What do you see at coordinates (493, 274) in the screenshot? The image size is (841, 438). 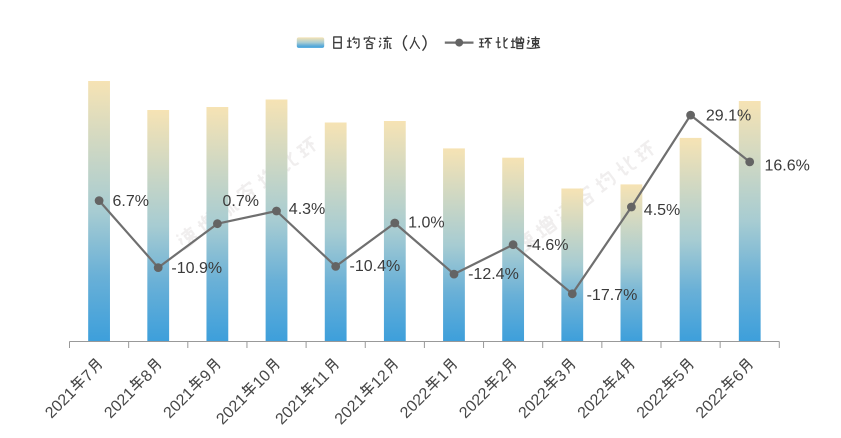 I see `svg-text: -12.4%` at bounding box center [493, 274].